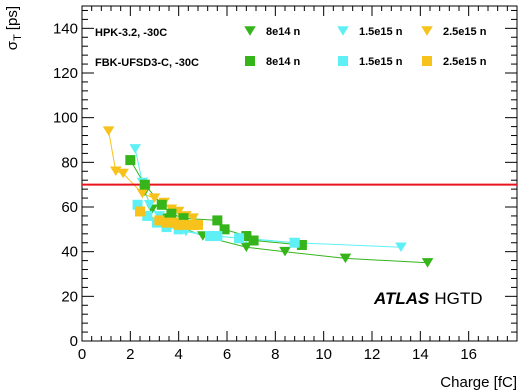 This screenshot has height=392, width=521. Describe the element at coordinates (130, 354) in the screenshot. I see `x-tick-label: 2` at that location.